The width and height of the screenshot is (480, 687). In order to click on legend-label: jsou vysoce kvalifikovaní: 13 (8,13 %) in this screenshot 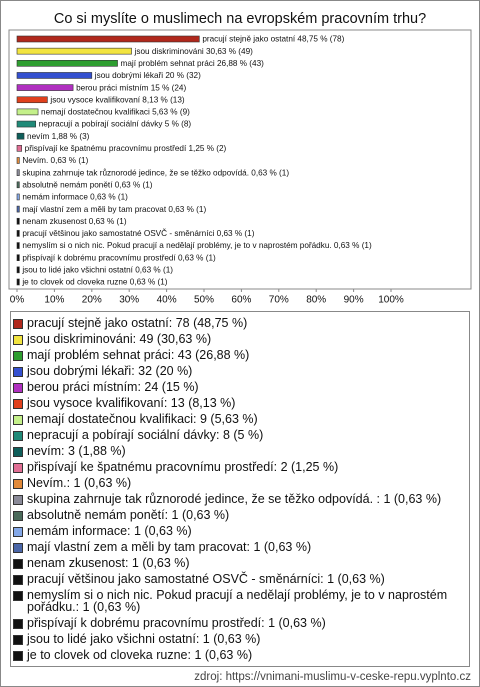, I will do `click(131, 403)`.